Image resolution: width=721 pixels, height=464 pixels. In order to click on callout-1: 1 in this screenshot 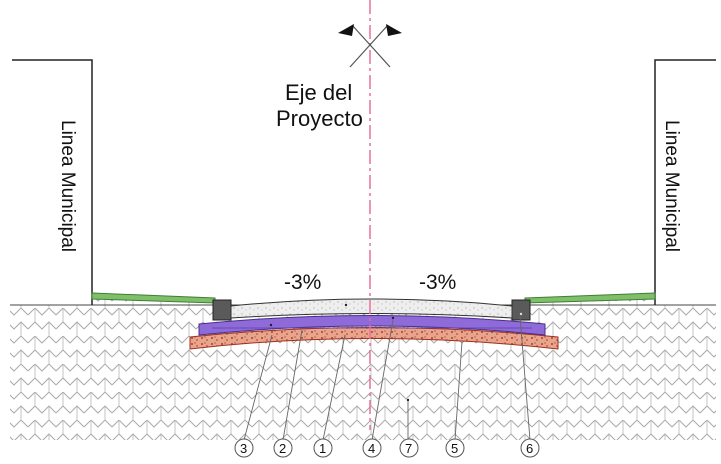, I will do `click(323, 448)`.